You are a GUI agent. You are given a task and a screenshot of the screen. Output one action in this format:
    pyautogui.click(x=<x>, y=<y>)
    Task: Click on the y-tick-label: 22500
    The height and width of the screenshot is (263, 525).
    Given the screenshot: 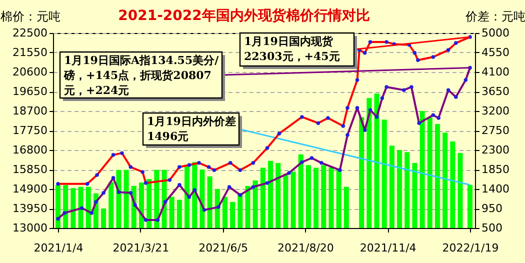 What is the action you would take?
    pyautogui.click(x=30, y=33)
    